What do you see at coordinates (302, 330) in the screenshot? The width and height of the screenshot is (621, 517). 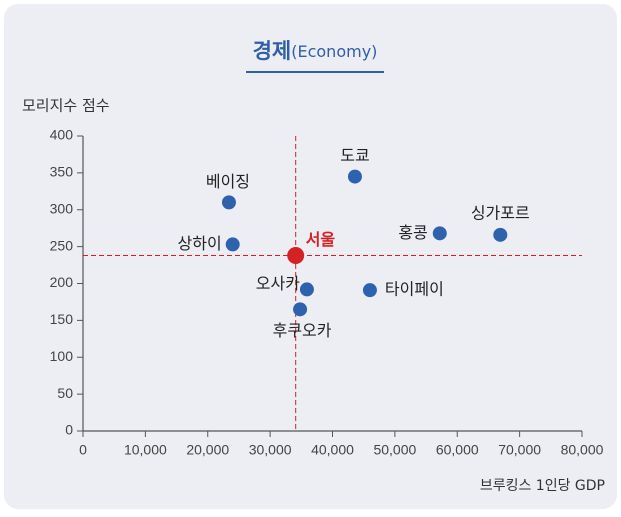 I see `point-label: 후쿠오카` at bounding box center [302, 330].